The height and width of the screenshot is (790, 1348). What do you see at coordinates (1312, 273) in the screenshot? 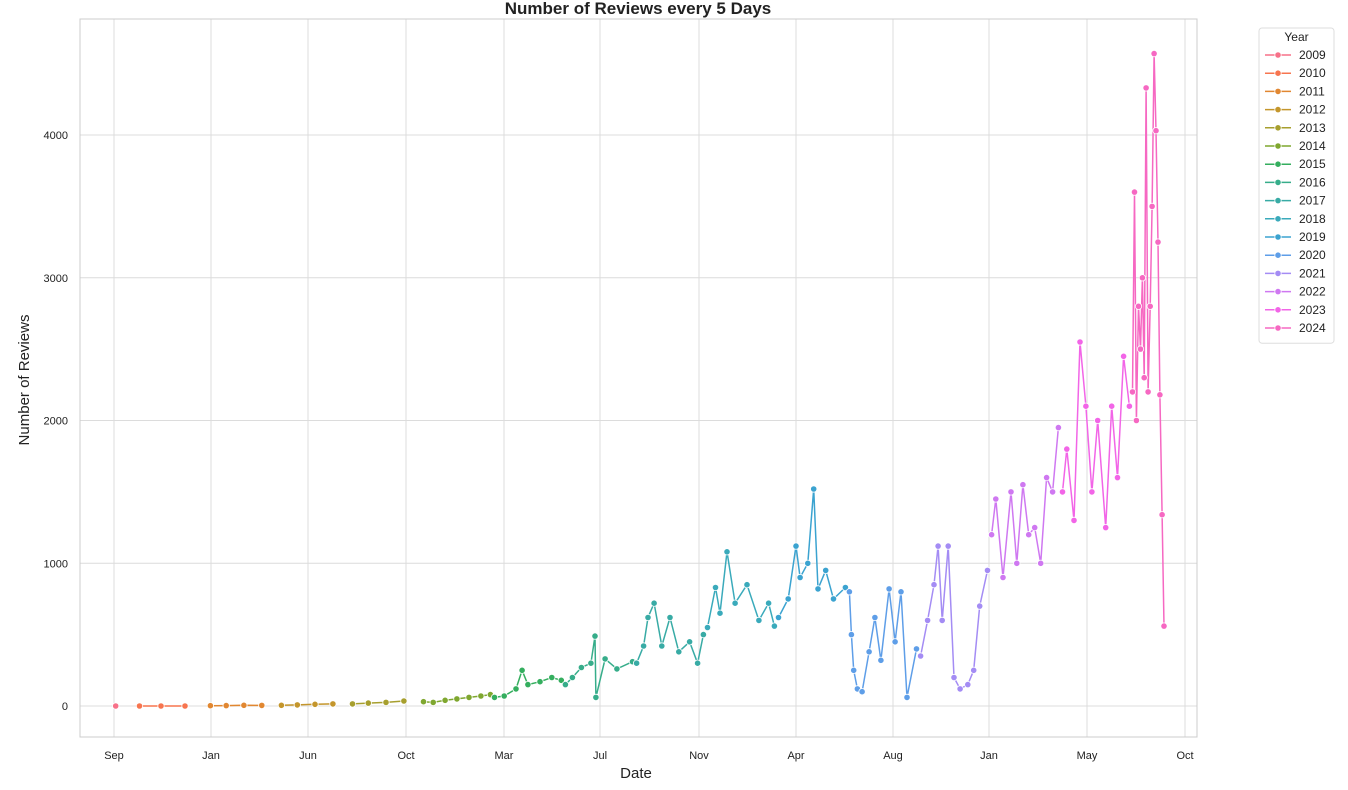
I see `legend-label: 2021` at bounding box center [1312, 273].